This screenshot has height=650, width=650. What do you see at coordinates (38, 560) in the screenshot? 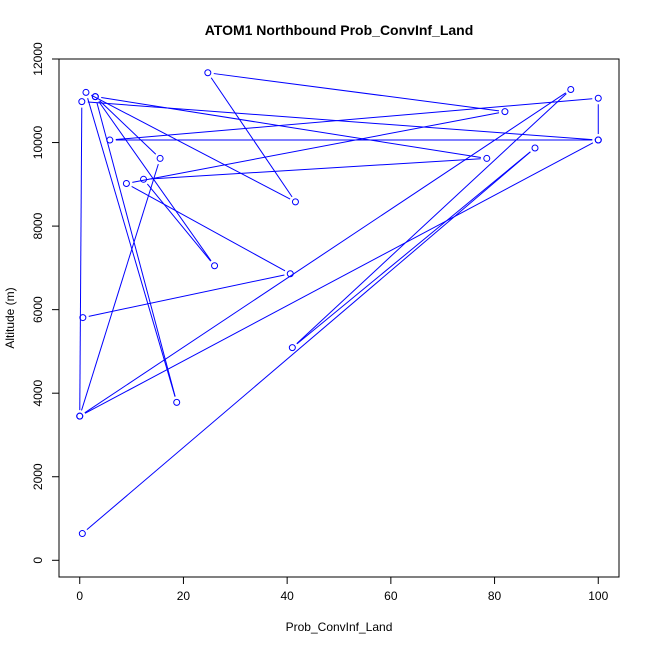
I see `y-tick-label: 0` at bounding box center [38, 560].